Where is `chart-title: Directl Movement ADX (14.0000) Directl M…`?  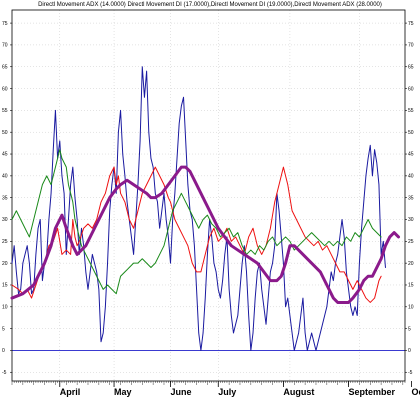
chart-title: Directl Movement ADX (14.0000) Directl M… is located at coordinates (210, 5).